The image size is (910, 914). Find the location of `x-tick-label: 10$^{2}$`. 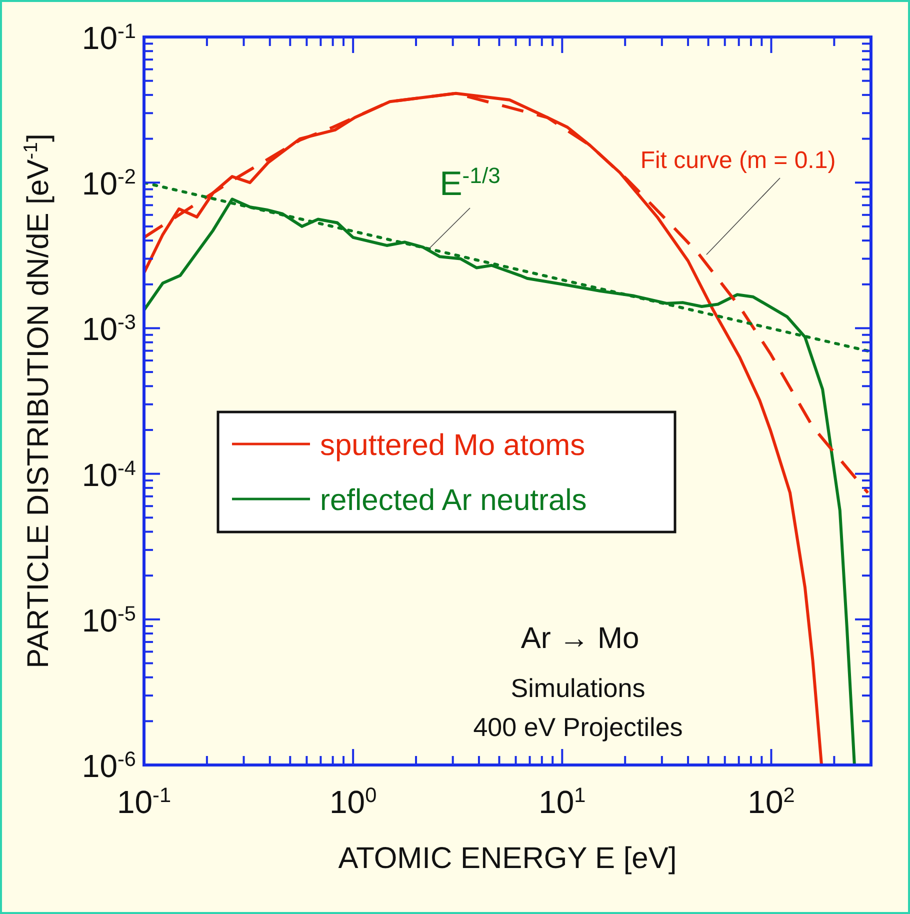

x-tick-label: 10$^{2}$ is located at coordinates (771, 802).